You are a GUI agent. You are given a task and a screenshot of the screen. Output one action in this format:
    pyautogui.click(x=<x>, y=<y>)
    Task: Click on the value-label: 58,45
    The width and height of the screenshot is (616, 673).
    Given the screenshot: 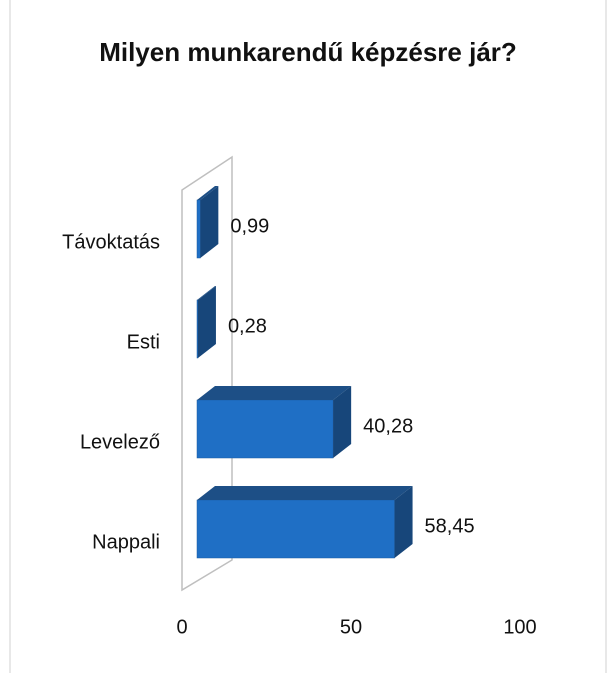 What is the action you would take?
    pyautogui.click(x=450, y=526)
    